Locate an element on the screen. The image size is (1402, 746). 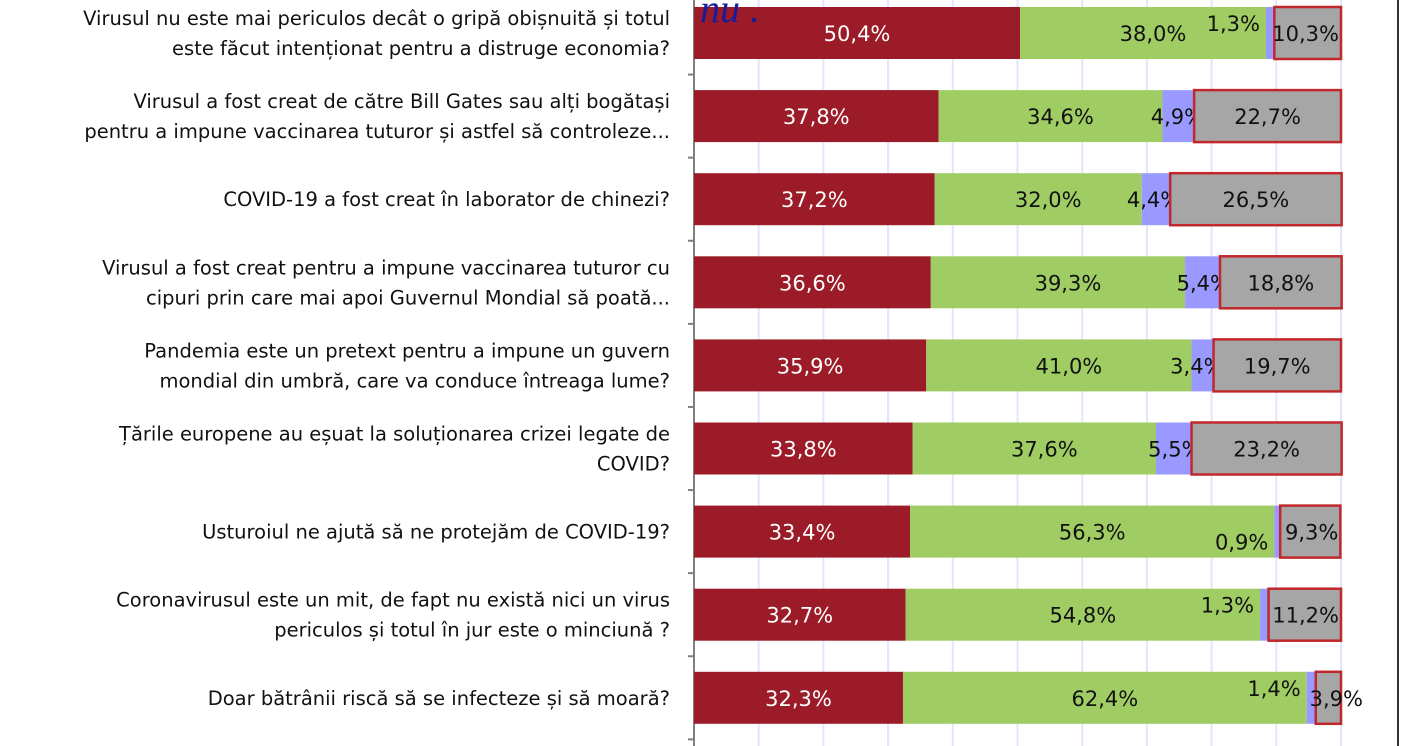
data-label: 37,6% is located at coordinates (1044, 450).